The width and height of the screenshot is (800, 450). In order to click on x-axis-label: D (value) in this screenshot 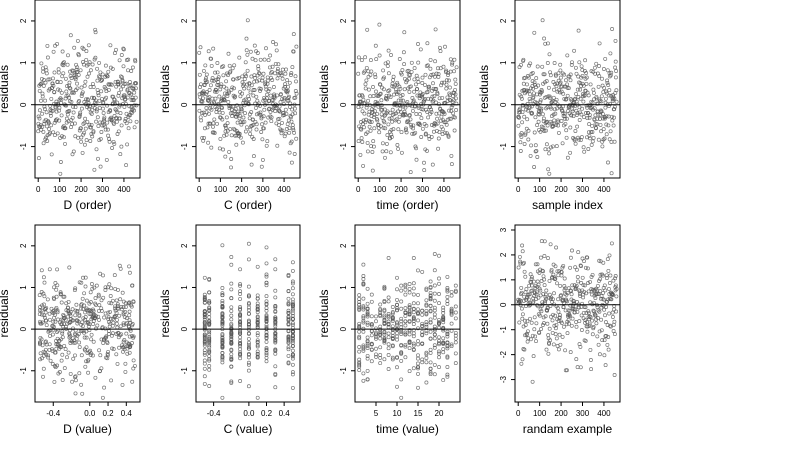, I will do `click(87, 429)`.